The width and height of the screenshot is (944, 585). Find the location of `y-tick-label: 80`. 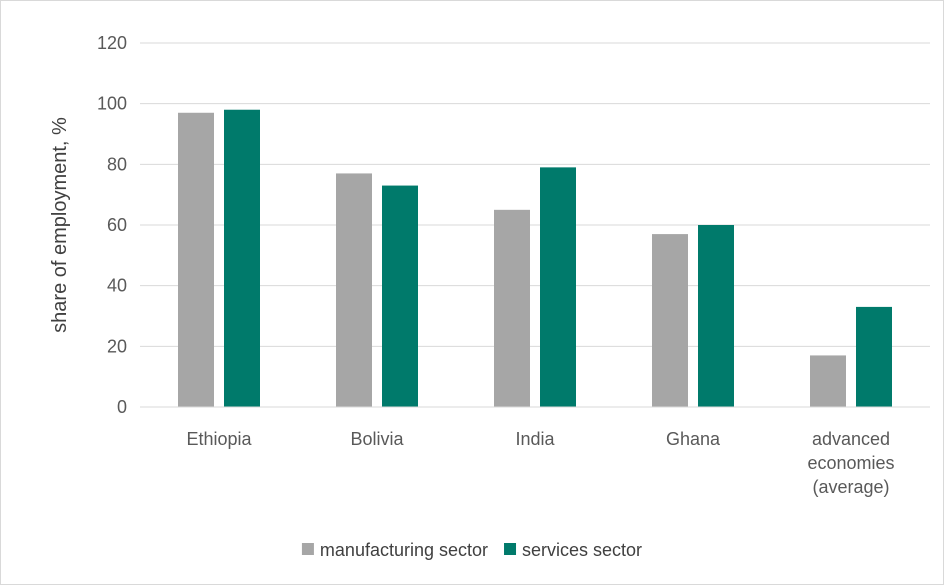

y-tick-label: 80 is located at coordinates (117, 164).